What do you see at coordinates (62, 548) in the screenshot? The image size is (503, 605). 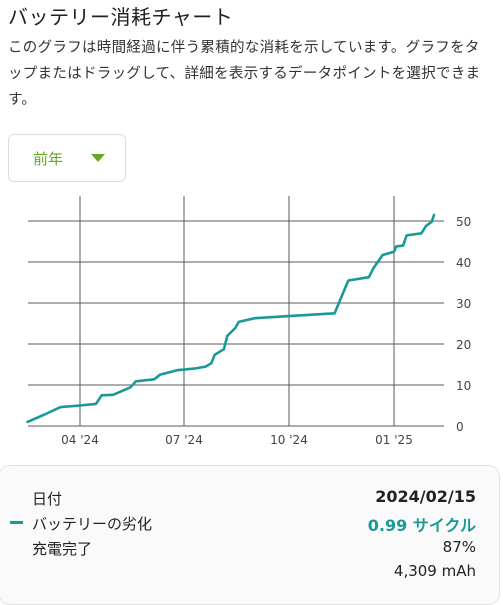 I see `tooltip-charge-label: 充電完了` at bounding box center [62, 548].